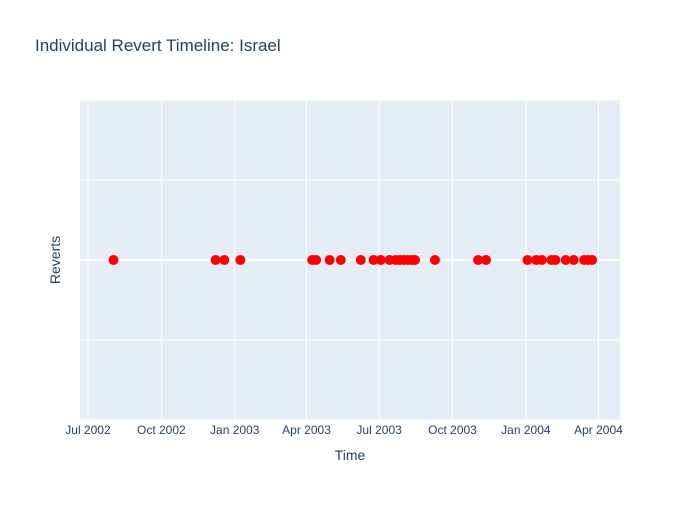 This screenshot has height=505, width=700. Describe the element at coordinates (526, 430) in the screenshot. I see `x-tick-label: Jan 2004` at that location.